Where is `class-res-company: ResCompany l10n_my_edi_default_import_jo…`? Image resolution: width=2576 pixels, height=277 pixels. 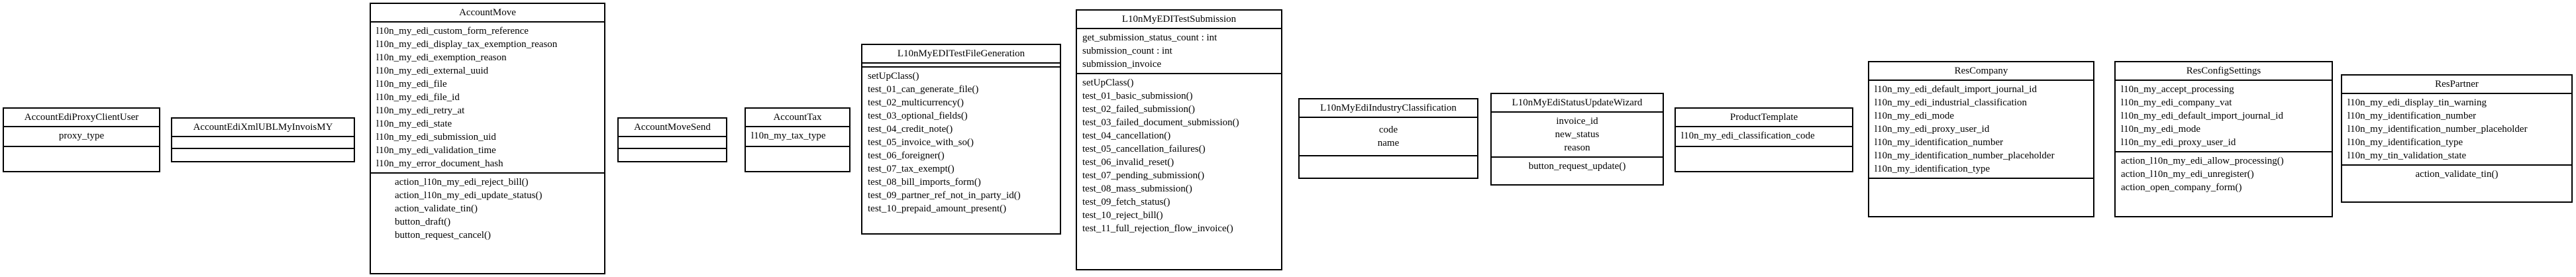 class-res-company: ResCompany l10n_my_edi_default_import_jo… is located at coordinates (1981, 139).